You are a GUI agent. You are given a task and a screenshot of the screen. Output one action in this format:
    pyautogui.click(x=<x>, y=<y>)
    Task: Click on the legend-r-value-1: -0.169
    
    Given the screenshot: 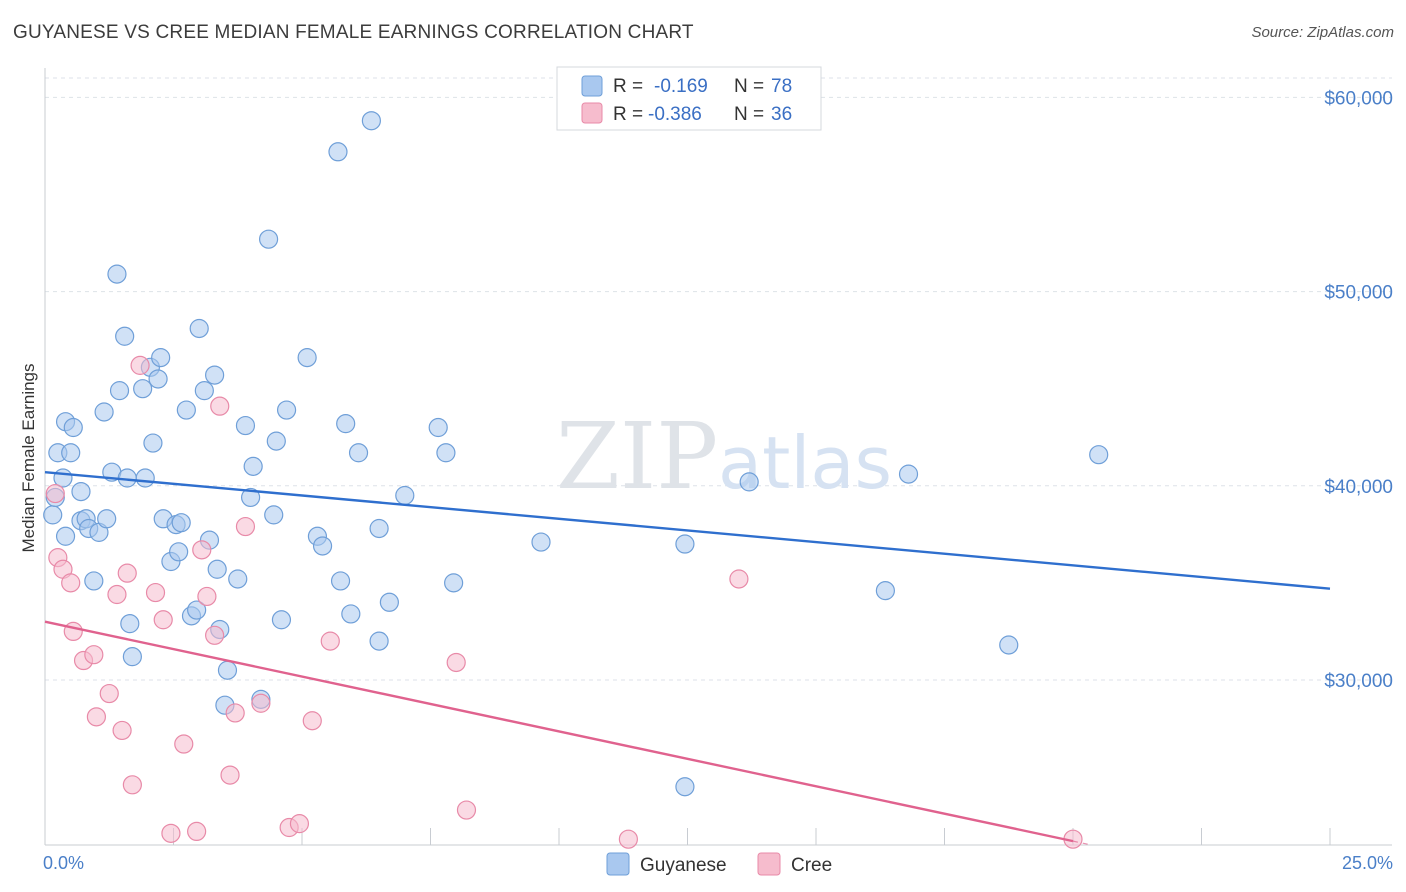 What is the action you would take?
    pyautogui.click(x=681, y=86)
    